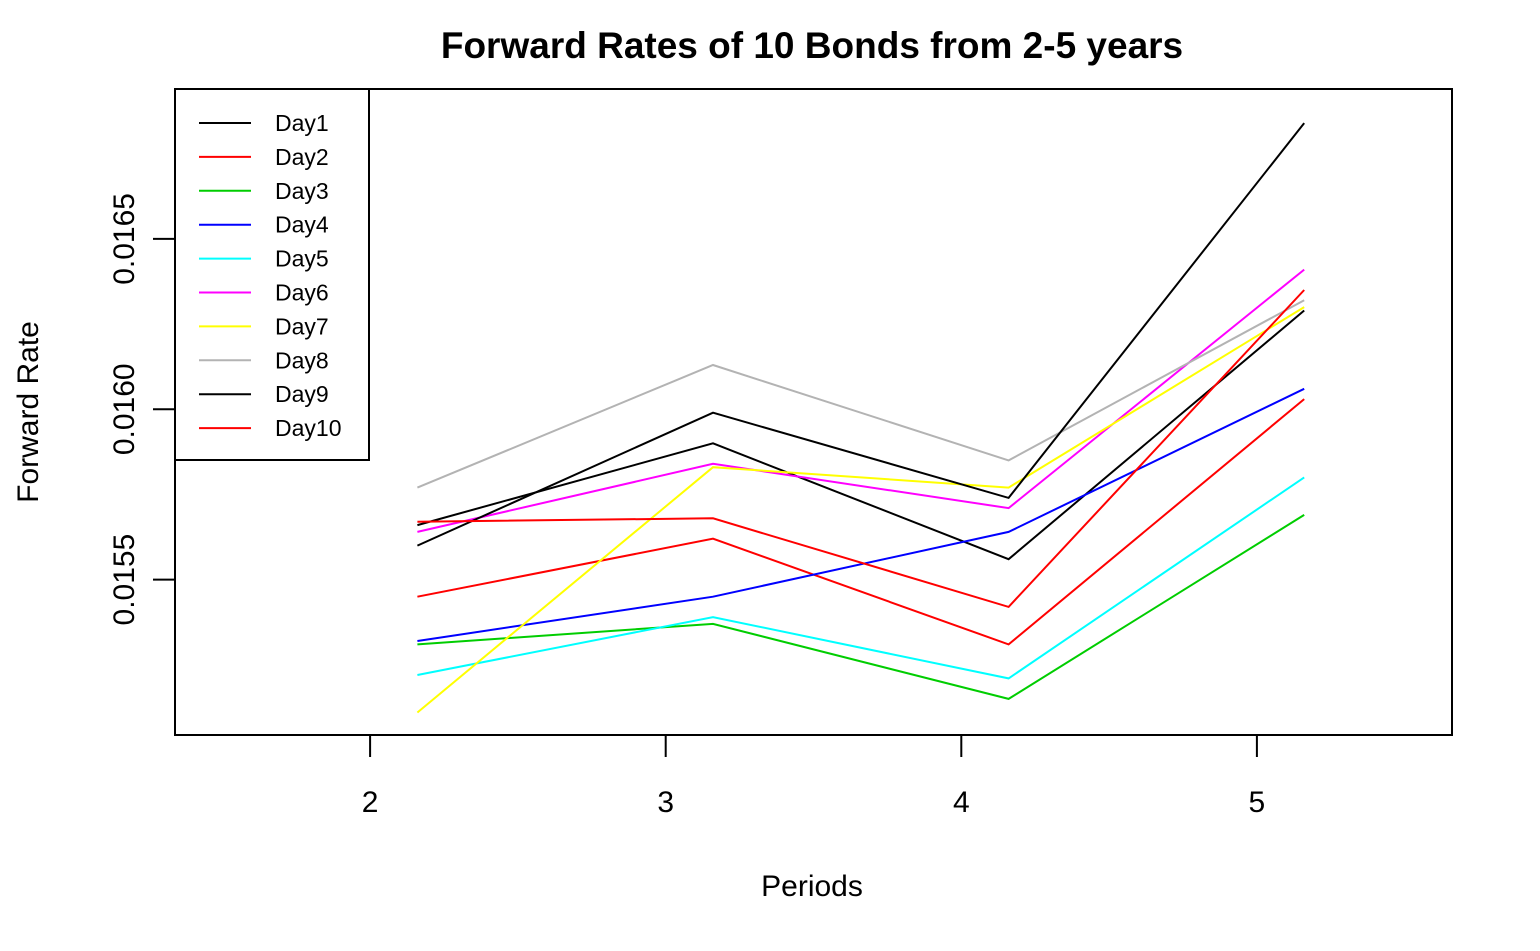 The image size is (1540, 951). I want to click on y-tick-label: 0.0155, so click(124, 580).